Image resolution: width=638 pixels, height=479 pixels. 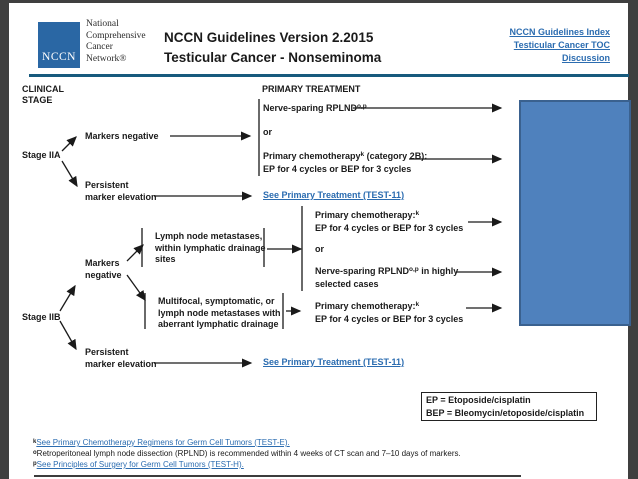 What do you see at coordinates (273, 57) in the screenshot?
I see `page-title-cancer: Testicular Cancer - Nonseminoma` at bounding box center [273, 57].